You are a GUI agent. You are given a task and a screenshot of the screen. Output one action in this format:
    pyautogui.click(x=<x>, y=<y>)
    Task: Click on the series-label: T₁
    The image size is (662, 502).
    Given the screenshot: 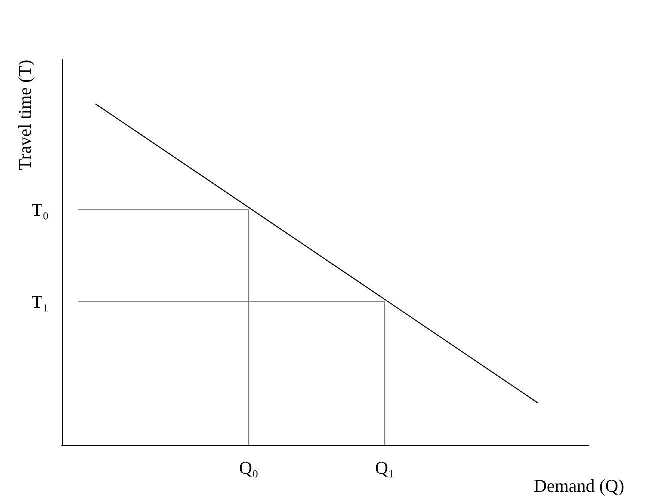 What is the action you would take?
    pyautogui.click(x=40, y=302)
    